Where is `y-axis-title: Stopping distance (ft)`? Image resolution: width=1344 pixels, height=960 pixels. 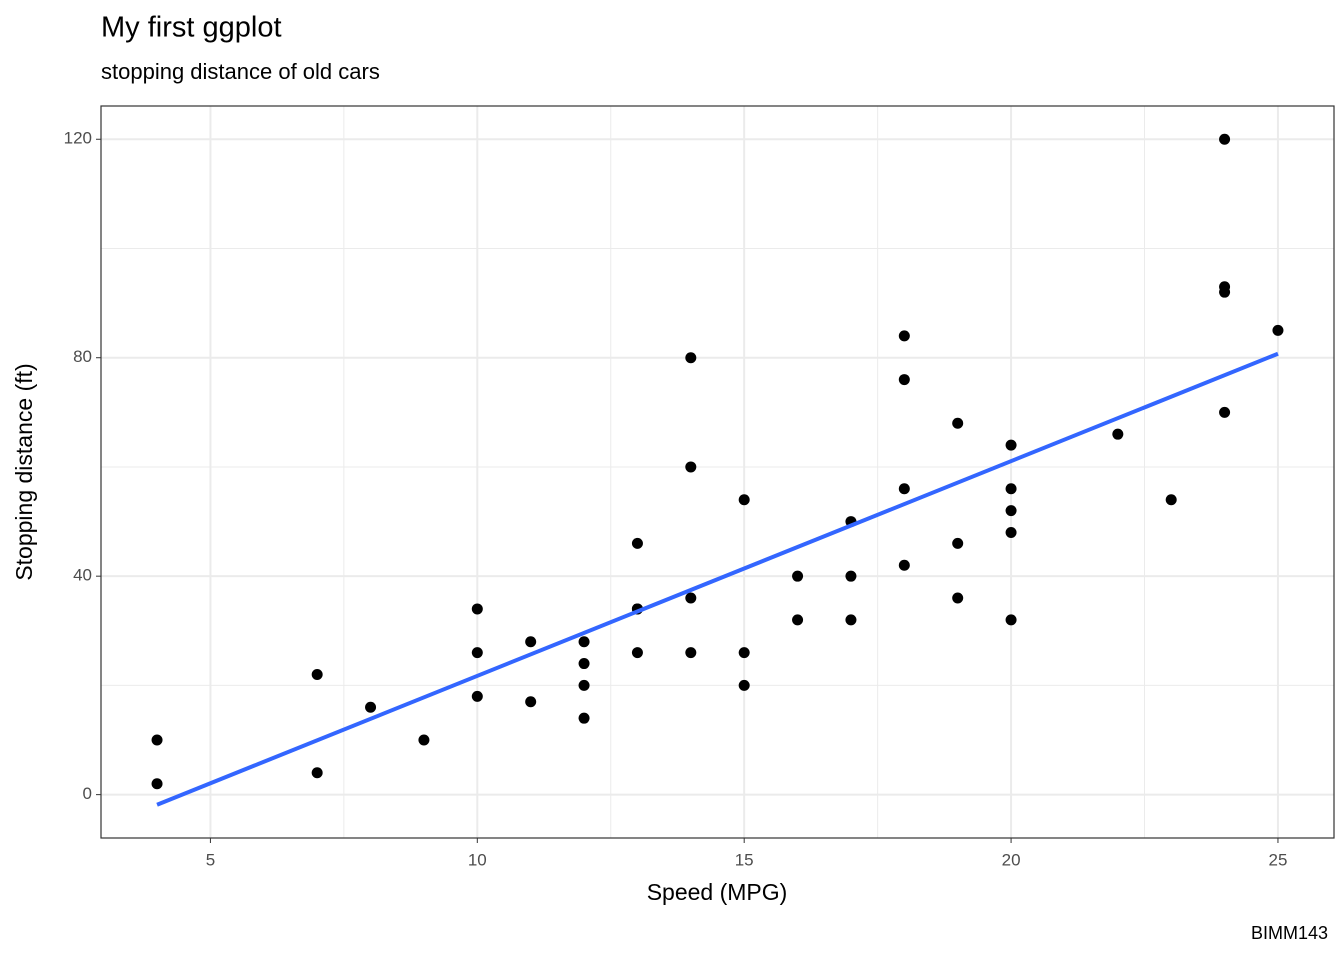 y-axis-title: Stopping distance (ft) is located at coordinates (24, 471).